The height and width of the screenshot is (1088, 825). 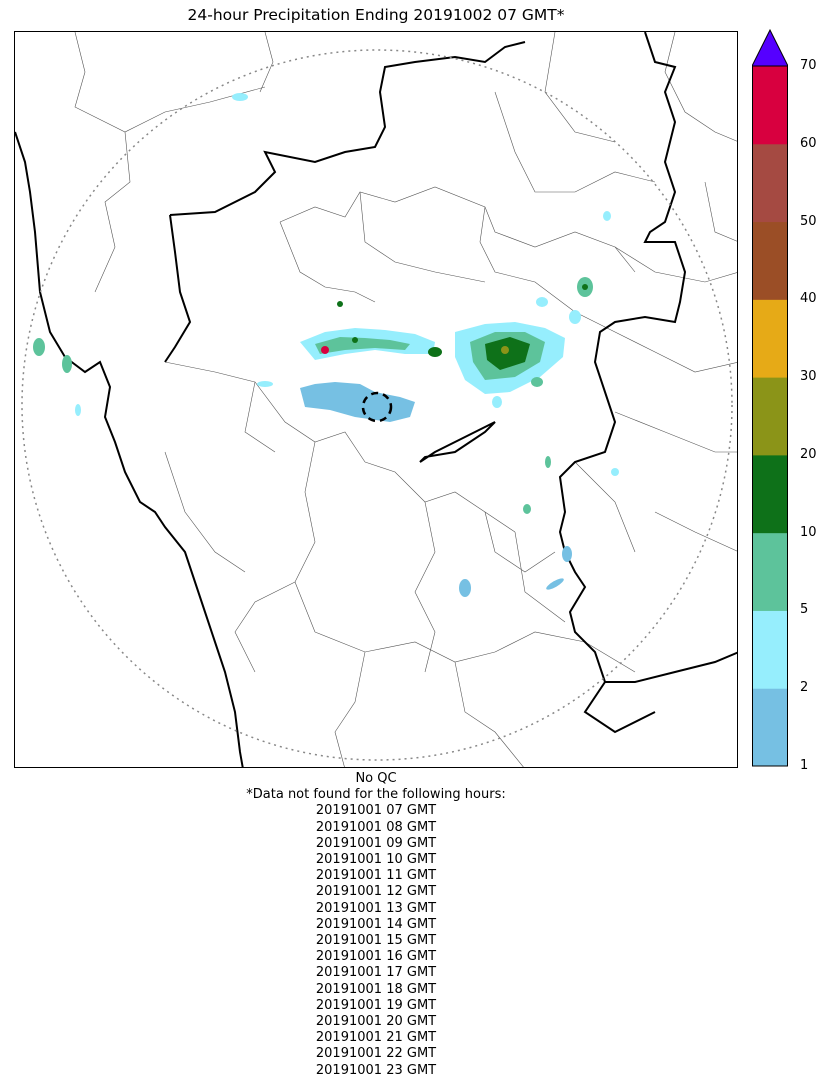 What do you see at coordinates (376, 876) in the screenshot?
I see `missing-hour: 20191001 11 GMT` at bounding box center [376, 876].